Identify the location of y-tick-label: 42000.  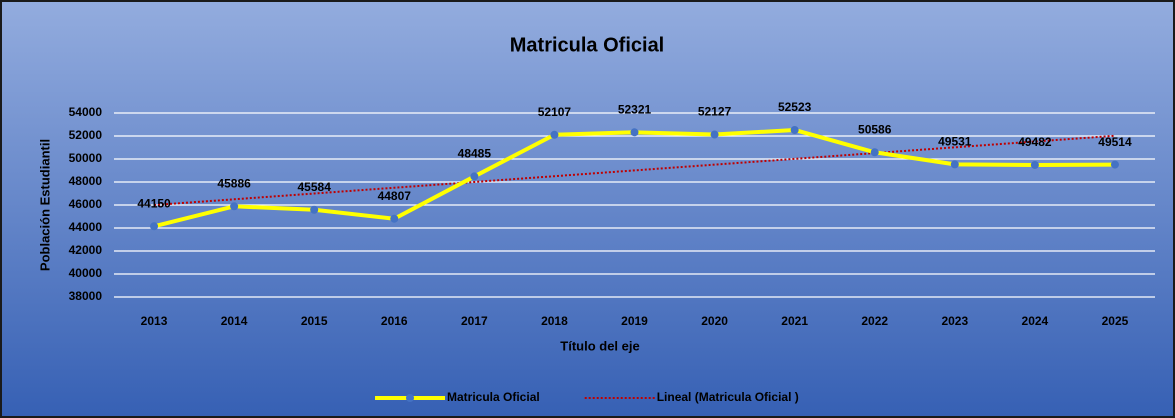
(86, 250).